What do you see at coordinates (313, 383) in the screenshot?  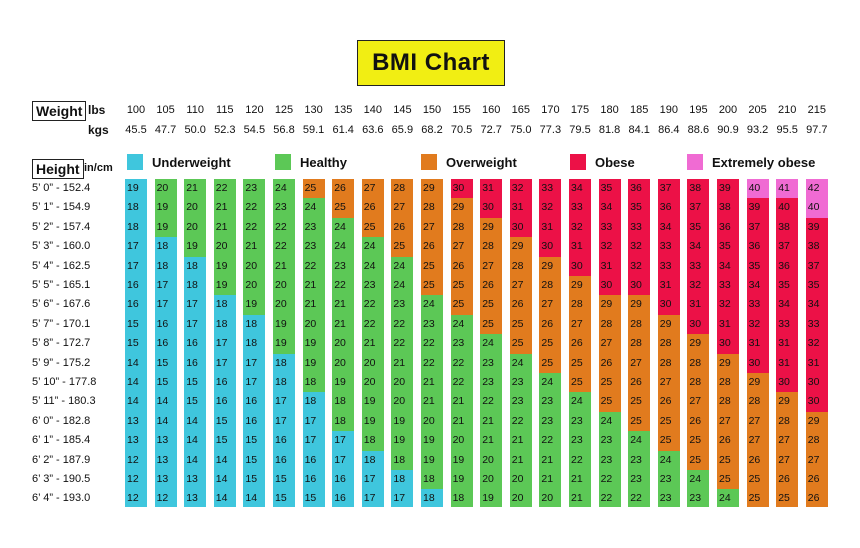 I see `bmi-cell-healthy: 18` at bounding box center [313, 383].